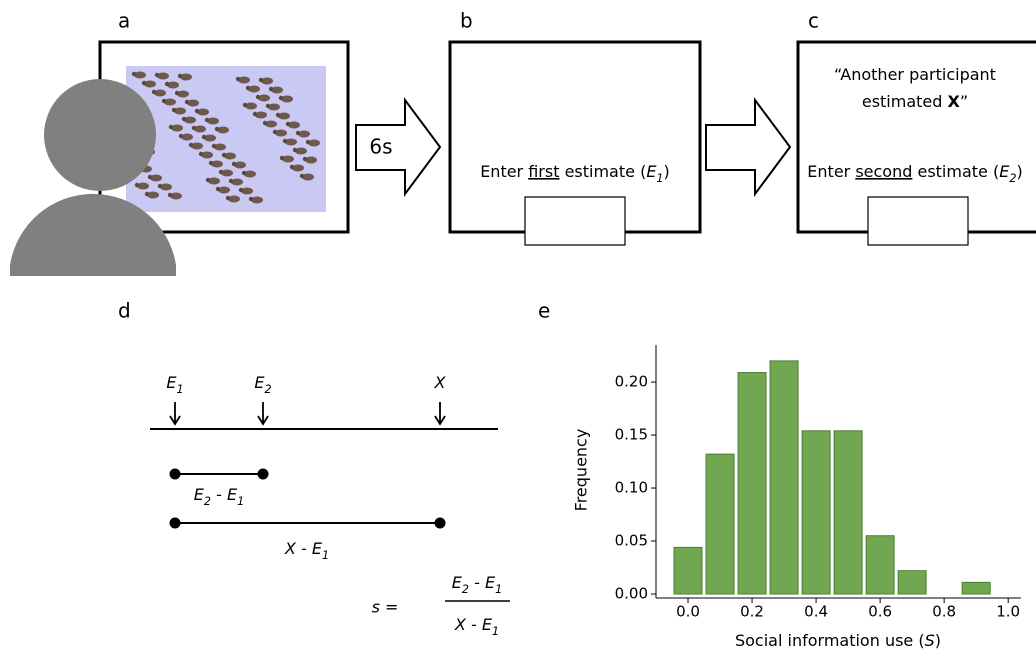 The width and height of the screenshot is (1036, 655). What do you see at coordinates (752, 612) in the screenshot?
I see `x-tick-label: 0.2` at bounding box center [752, 612].